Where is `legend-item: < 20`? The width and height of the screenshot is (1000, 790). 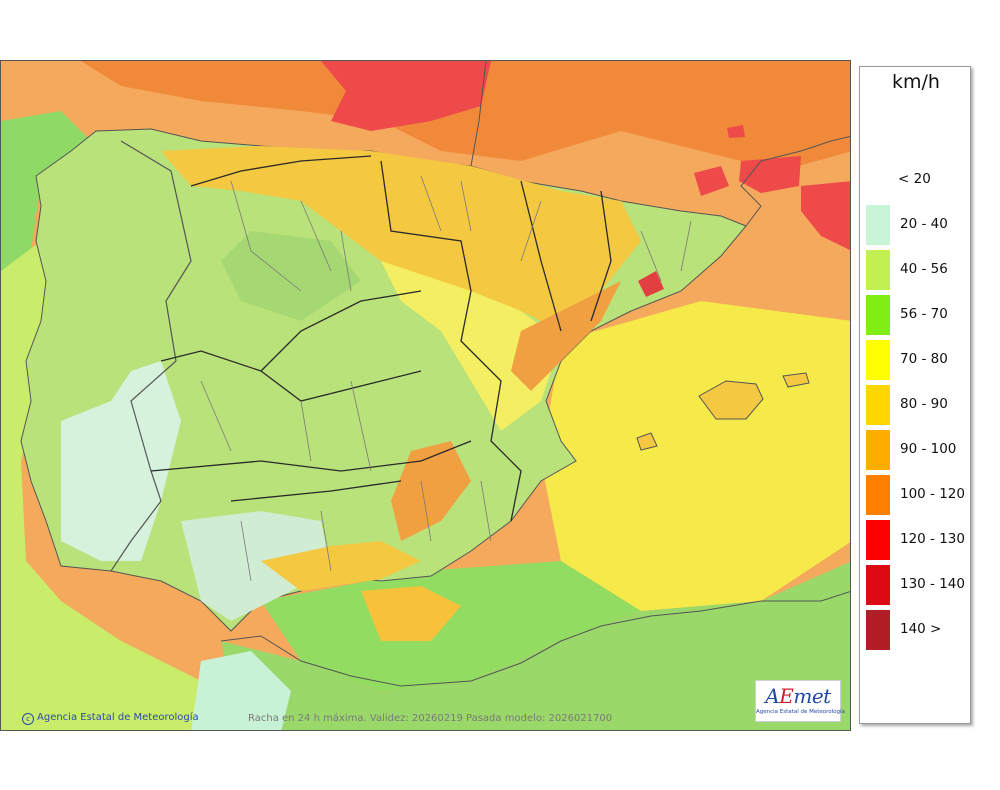 legend-item: < 20 is located at coordinates (916, 180).